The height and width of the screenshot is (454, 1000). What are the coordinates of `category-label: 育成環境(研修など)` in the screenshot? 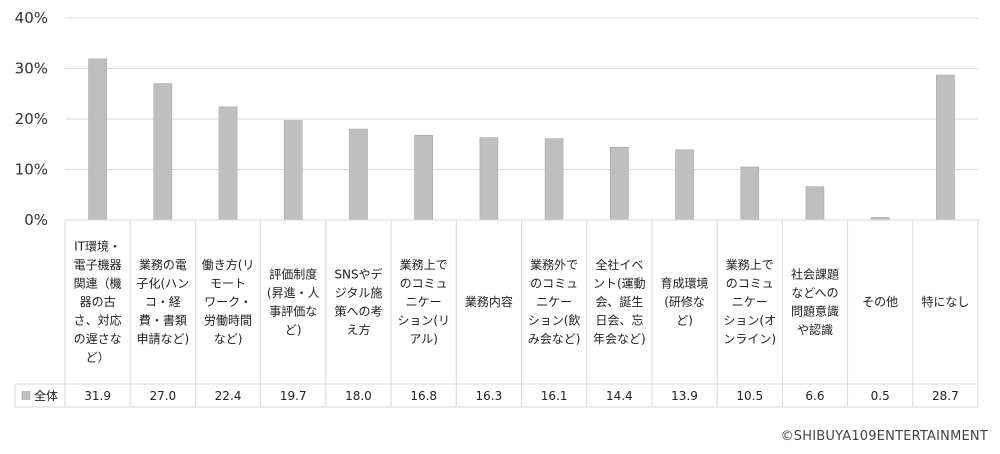 It's located at (685, 302).